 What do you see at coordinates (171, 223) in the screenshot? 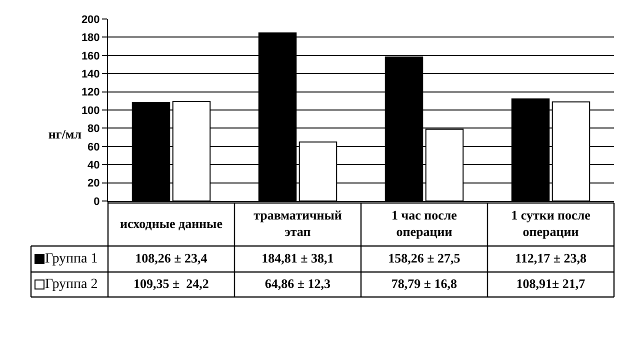
I see `x-tick-label: исходные данные` at bounding box center [171, 223].